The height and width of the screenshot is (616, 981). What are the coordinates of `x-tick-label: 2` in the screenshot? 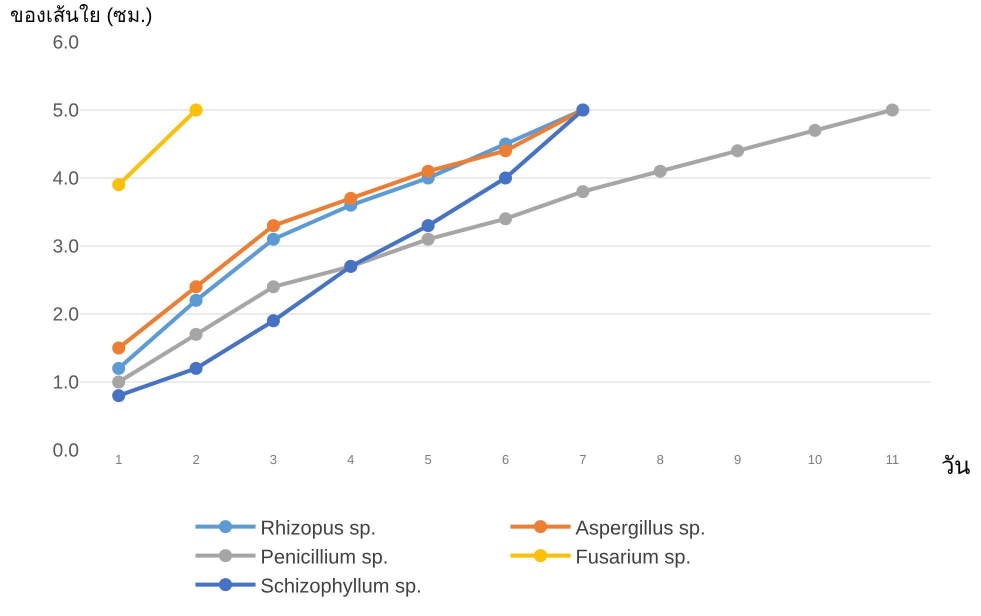 It's located at (196, 459).